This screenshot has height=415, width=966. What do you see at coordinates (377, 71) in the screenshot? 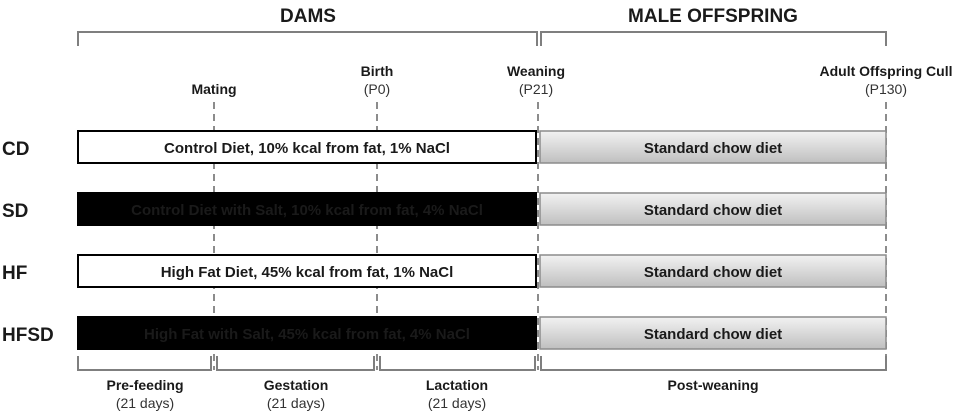
I see `birth-label: Birth` at bounding box center [377, 71].